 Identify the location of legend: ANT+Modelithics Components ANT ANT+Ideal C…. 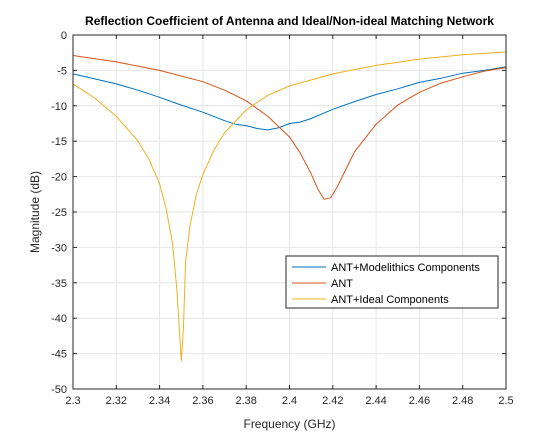
(392, 282).